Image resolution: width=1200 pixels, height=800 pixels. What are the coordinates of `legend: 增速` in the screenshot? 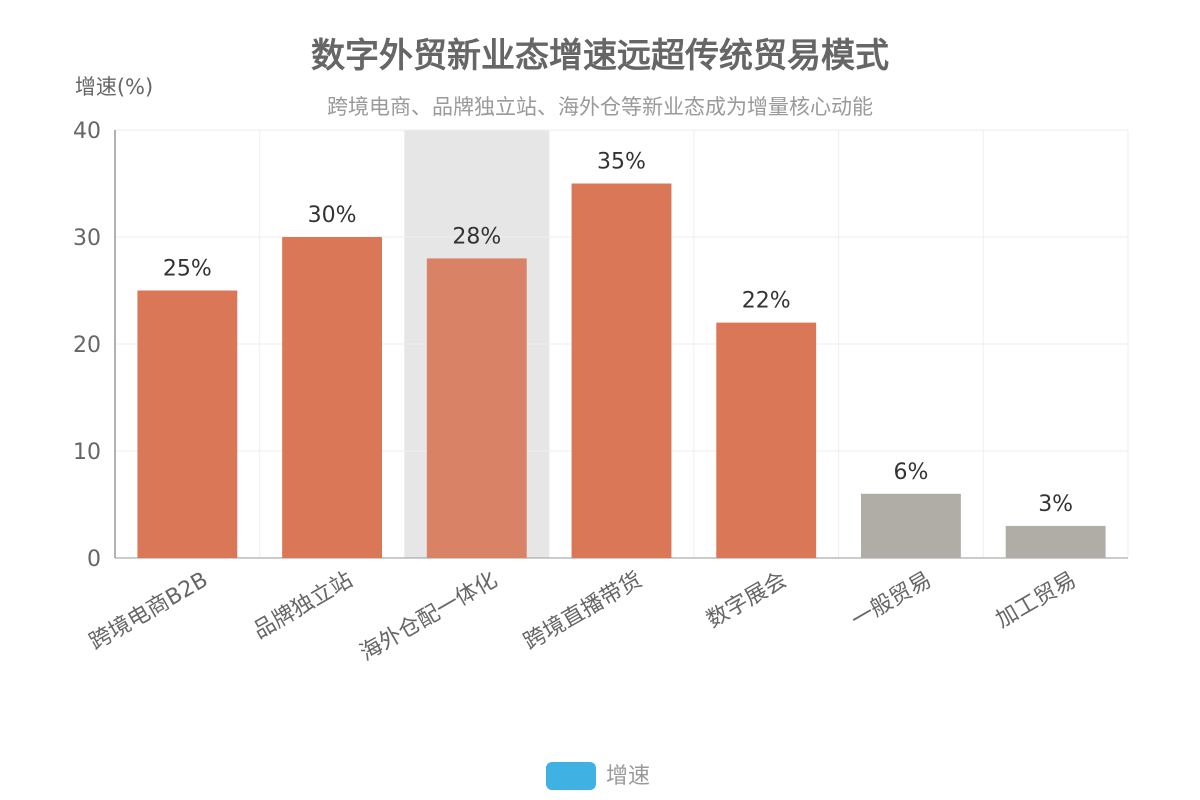 It's located at (598, 776).